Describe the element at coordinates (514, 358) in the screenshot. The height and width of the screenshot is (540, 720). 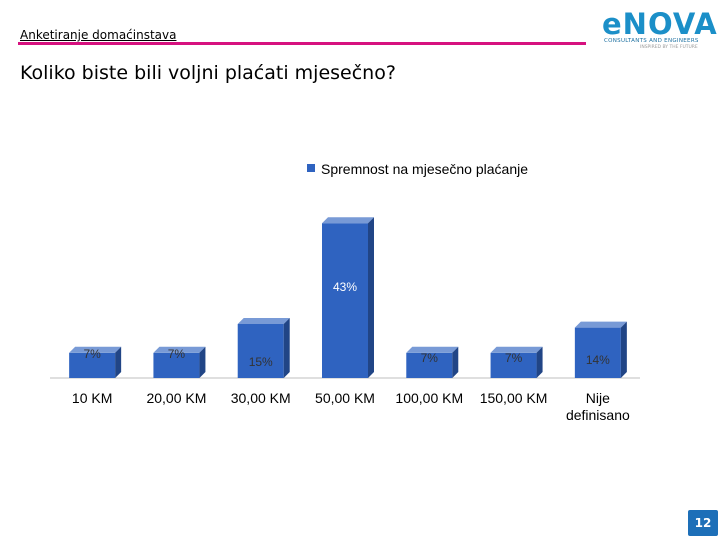
I see `data-label-5: 7%` at that location.